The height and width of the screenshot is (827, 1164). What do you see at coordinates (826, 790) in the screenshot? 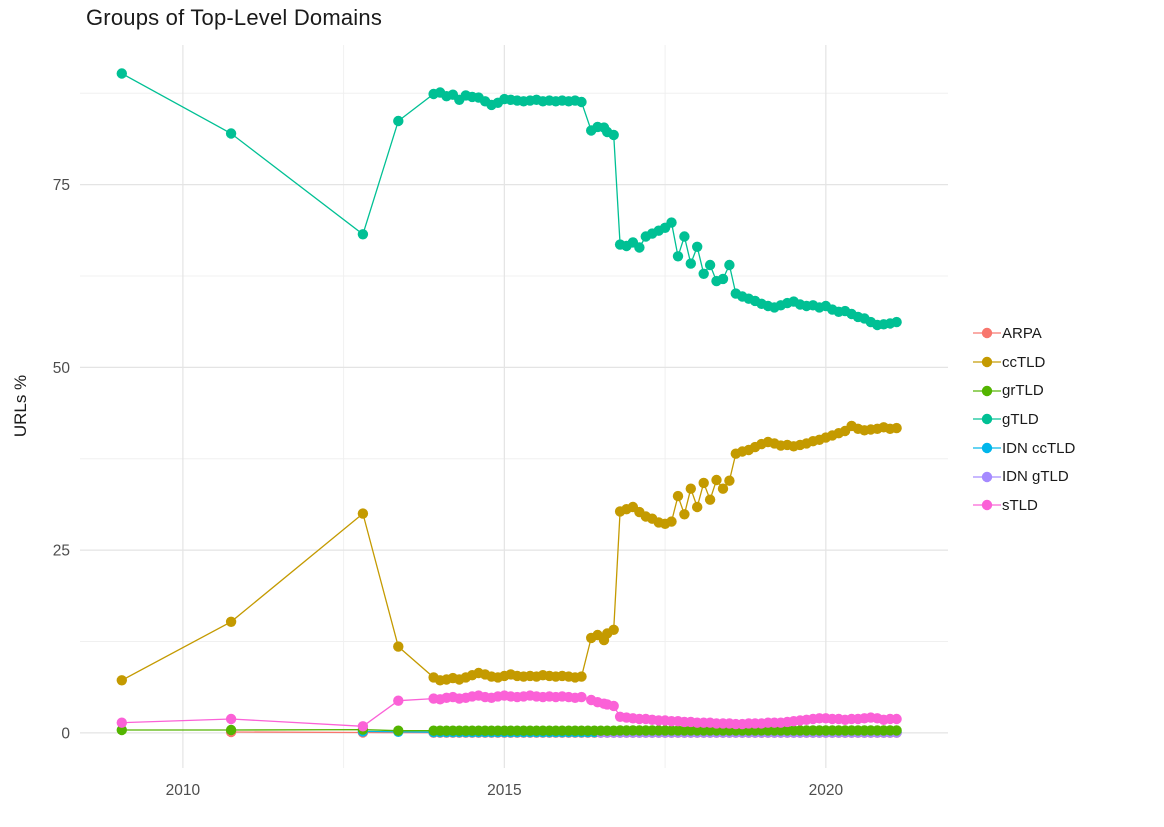
I see `x-tick-label: 2020` at bounding box center [826, 790].